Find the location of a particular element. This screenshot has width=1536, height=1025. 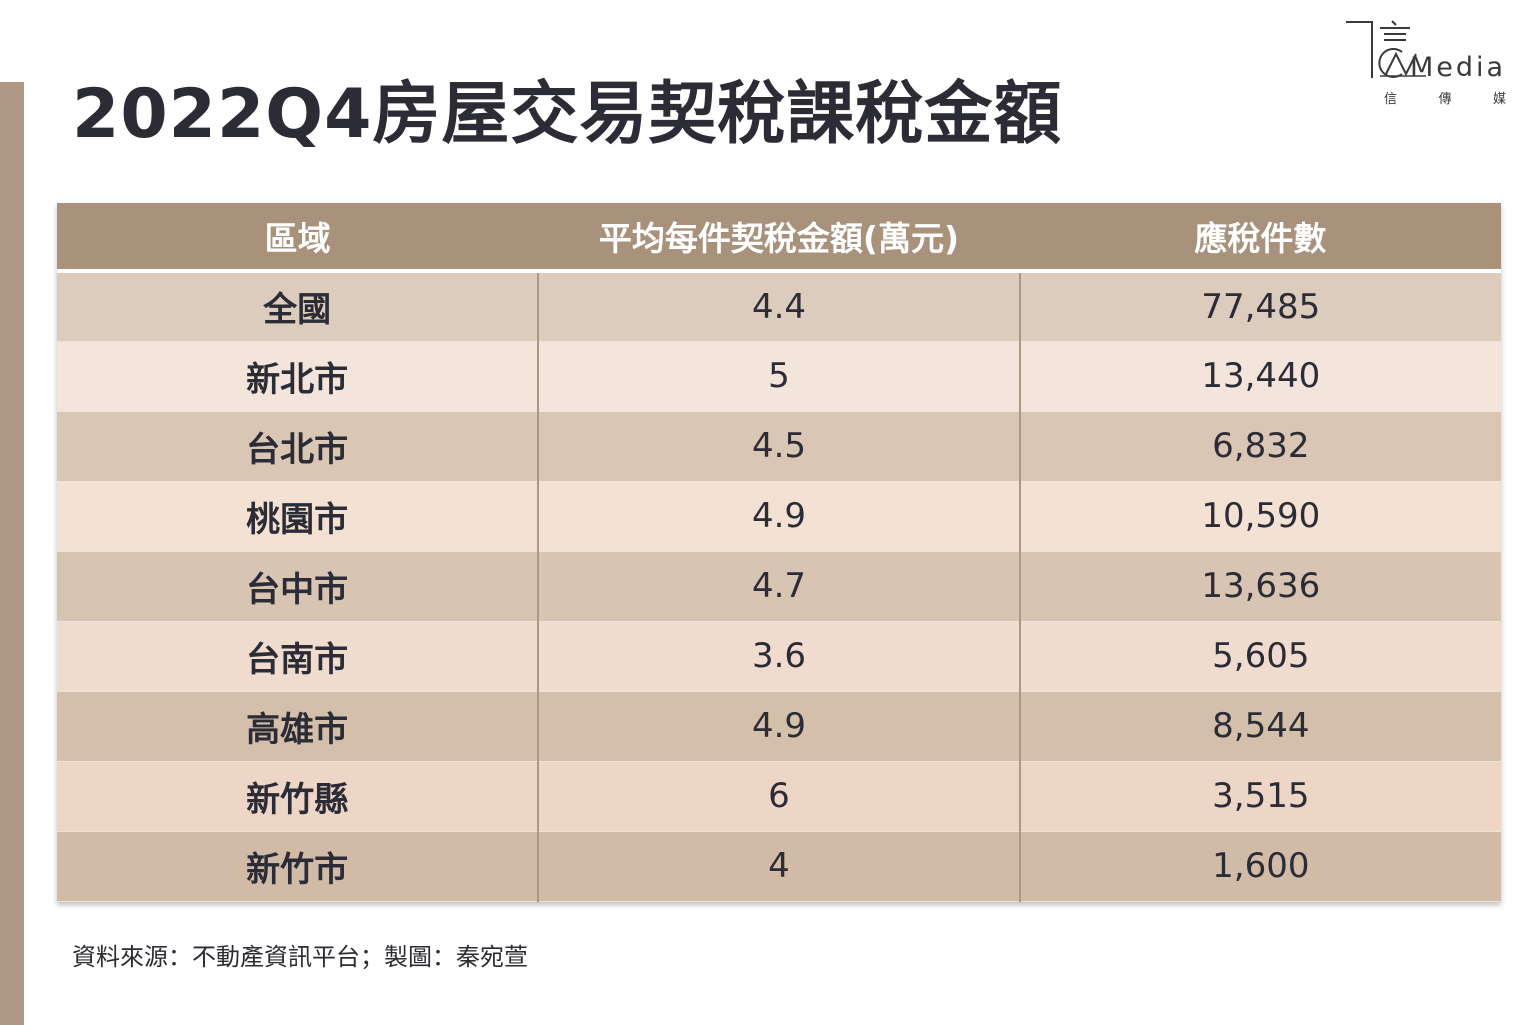

logo-sub-char: 傳 is located at coordinates (1445, 99).